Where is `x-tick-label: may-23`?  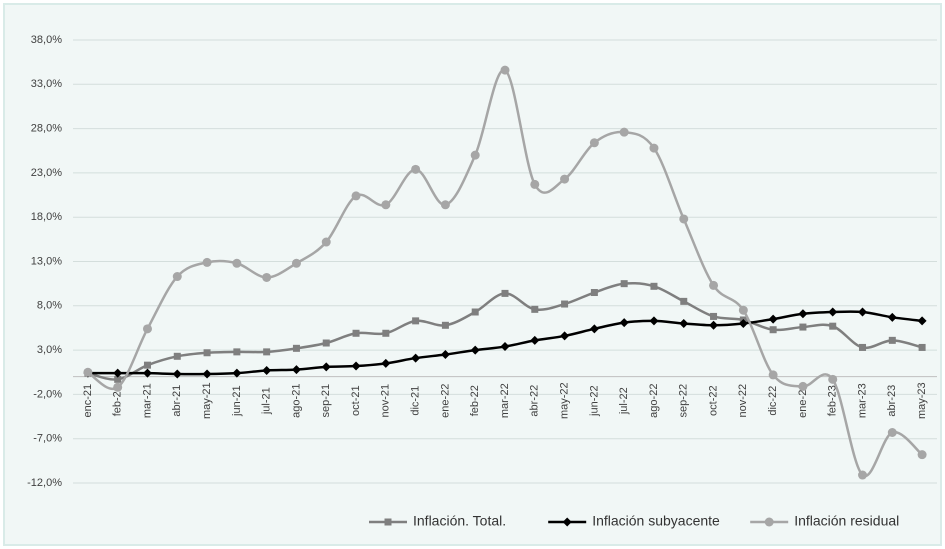
x-tick-label: may-23 is located at coordinates (922, 400).